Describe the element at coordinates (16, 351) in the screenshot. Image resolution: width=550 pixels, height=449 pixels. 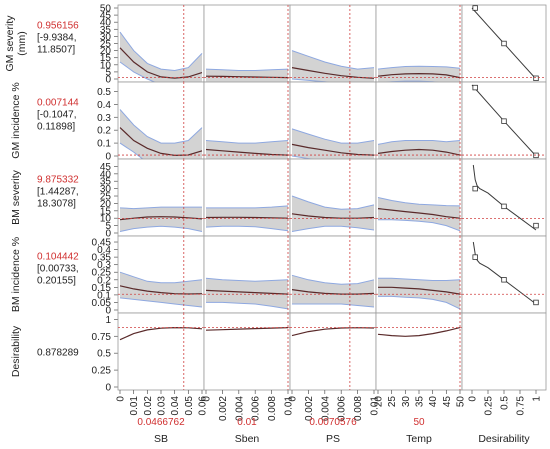
I see `response-label: Desirability` at that location.